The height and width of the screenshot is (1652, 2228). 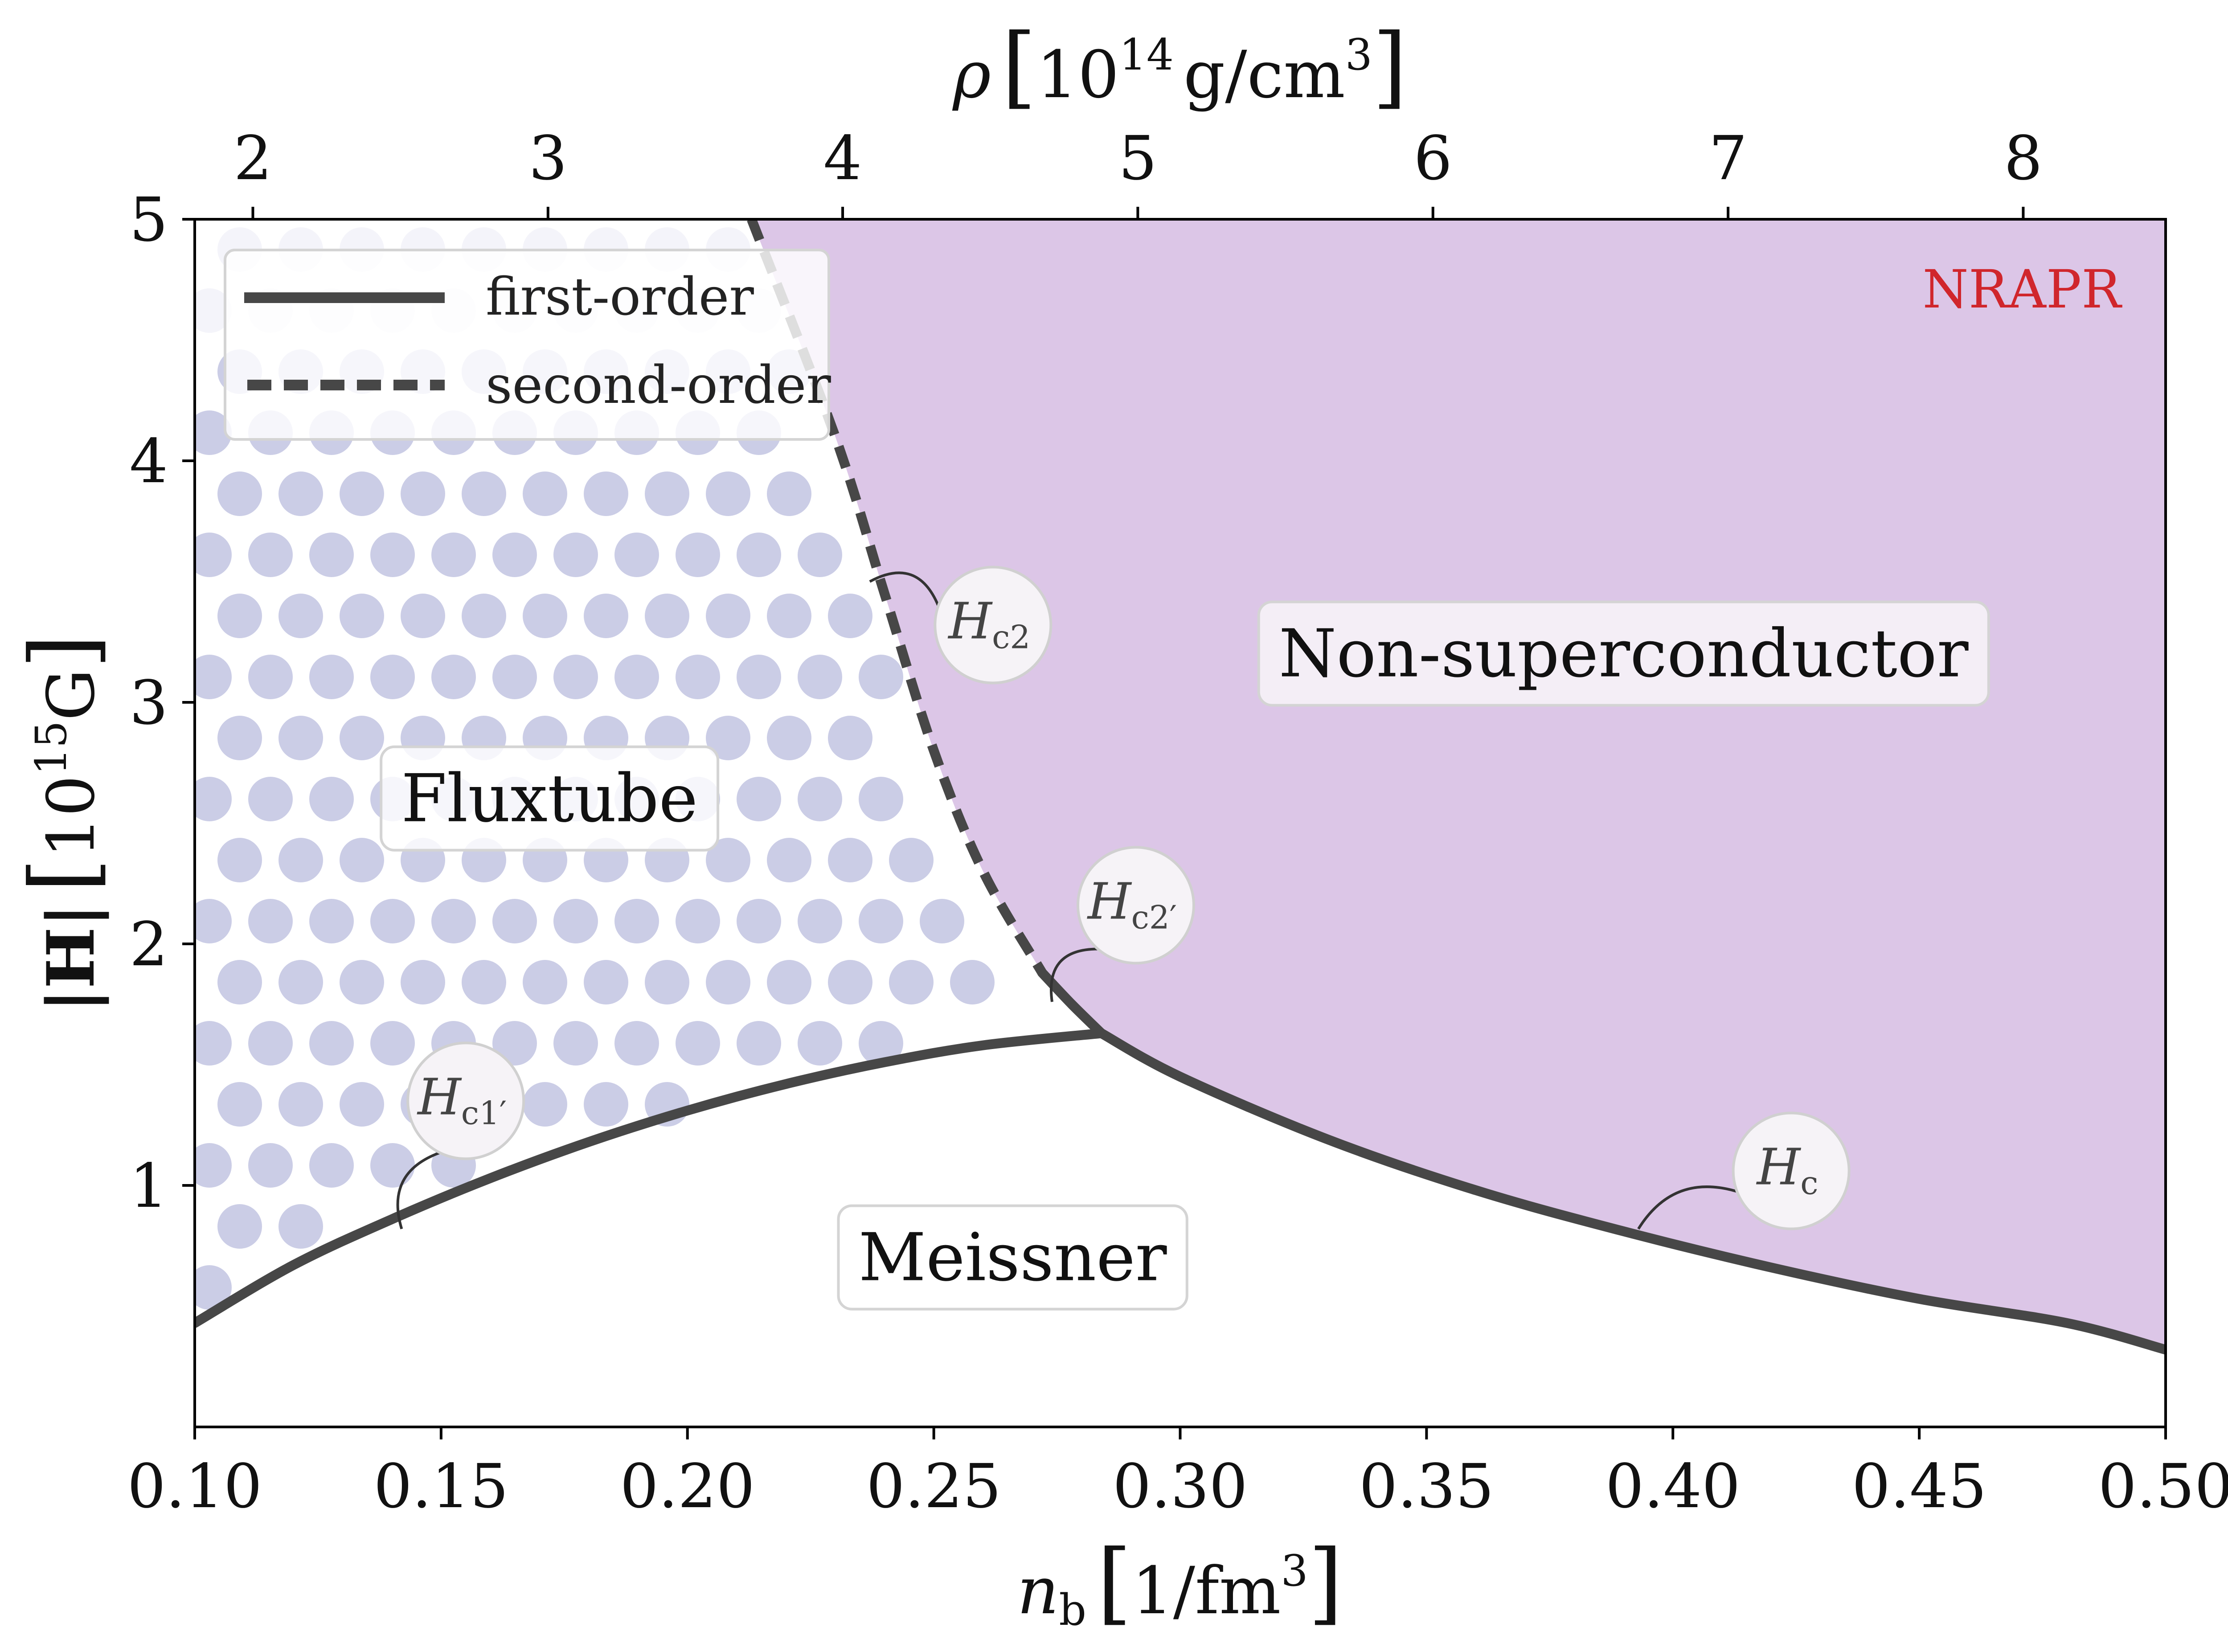 I want to click on fluxtube-region-label: Fluxtube, so click(x=549, y=798).